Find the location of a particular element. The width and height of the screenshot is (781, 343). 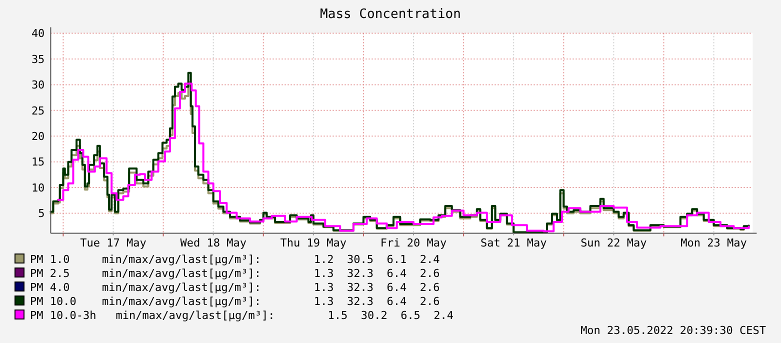

y-tick-label: 20 is located at coordinates (38, 136).